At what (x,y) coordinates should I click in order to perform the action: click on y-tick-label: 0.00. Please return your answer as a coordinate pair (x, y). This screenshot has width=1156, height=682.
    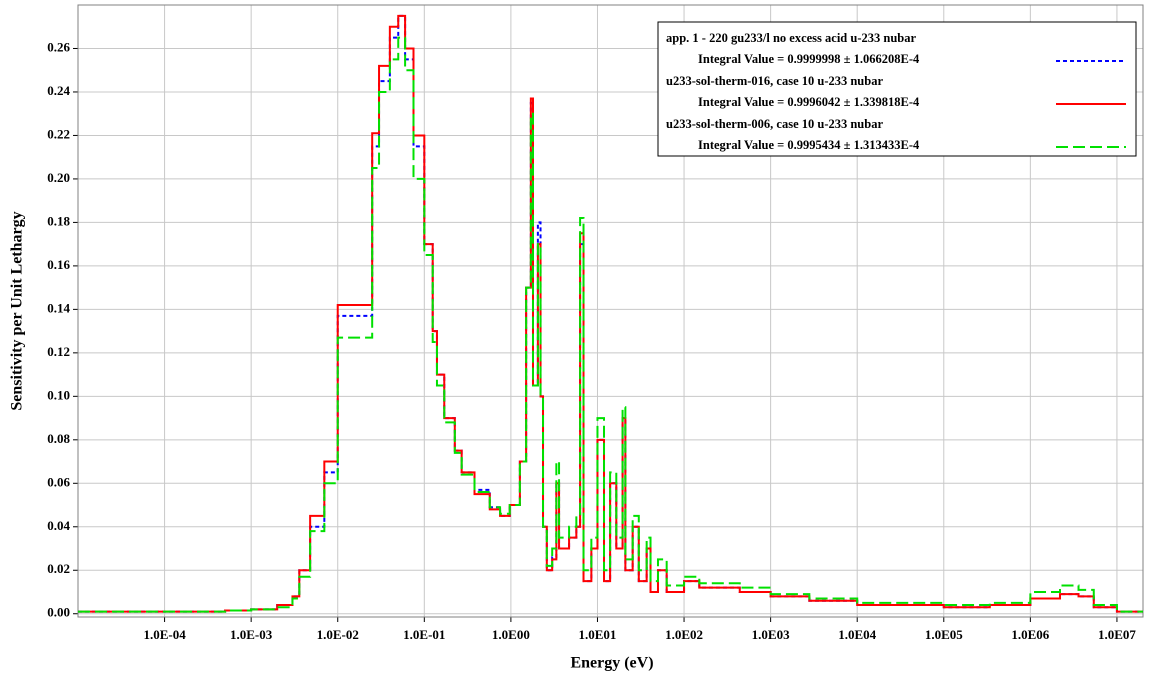
    Looking at the image, I should click on (58, 612).